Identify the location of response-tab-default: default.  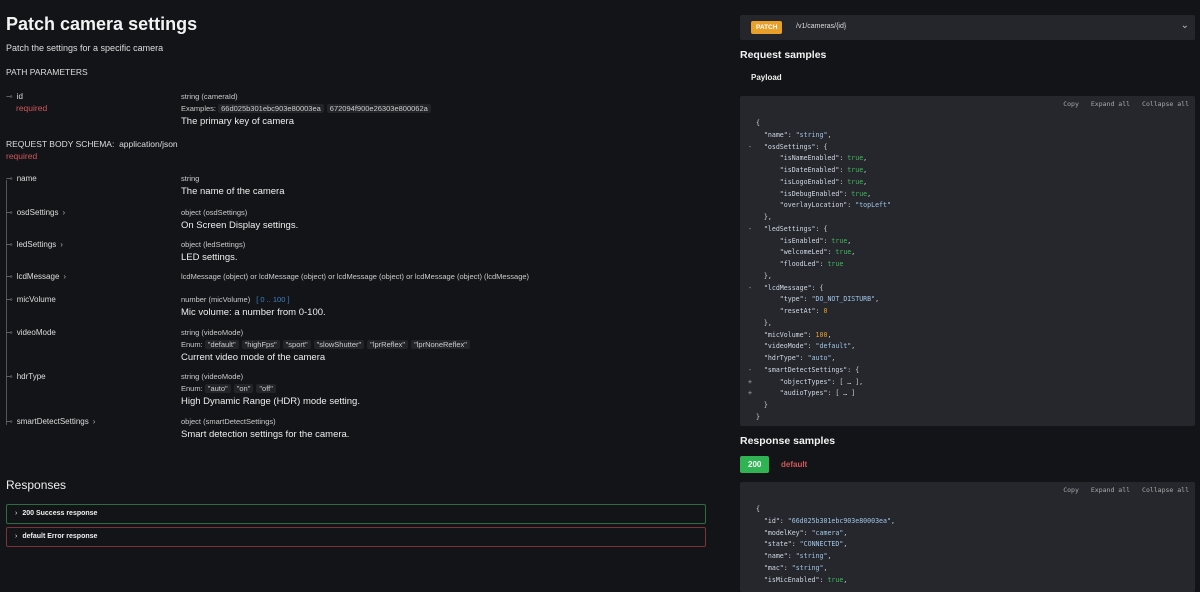
(794, 464).